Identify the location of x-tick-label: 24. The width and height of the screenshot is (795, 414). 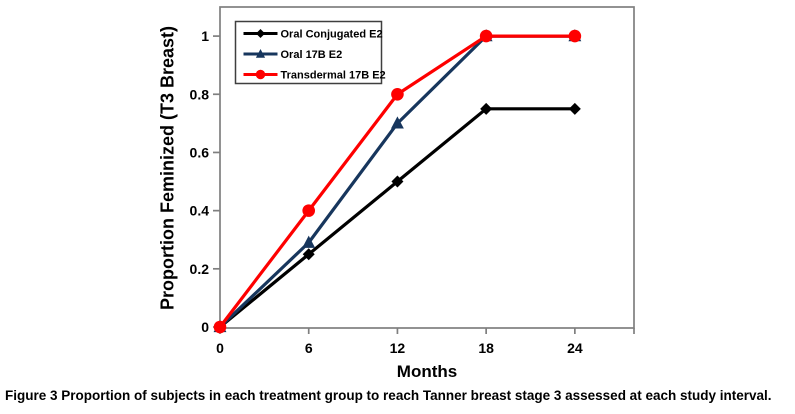
(575, 348).